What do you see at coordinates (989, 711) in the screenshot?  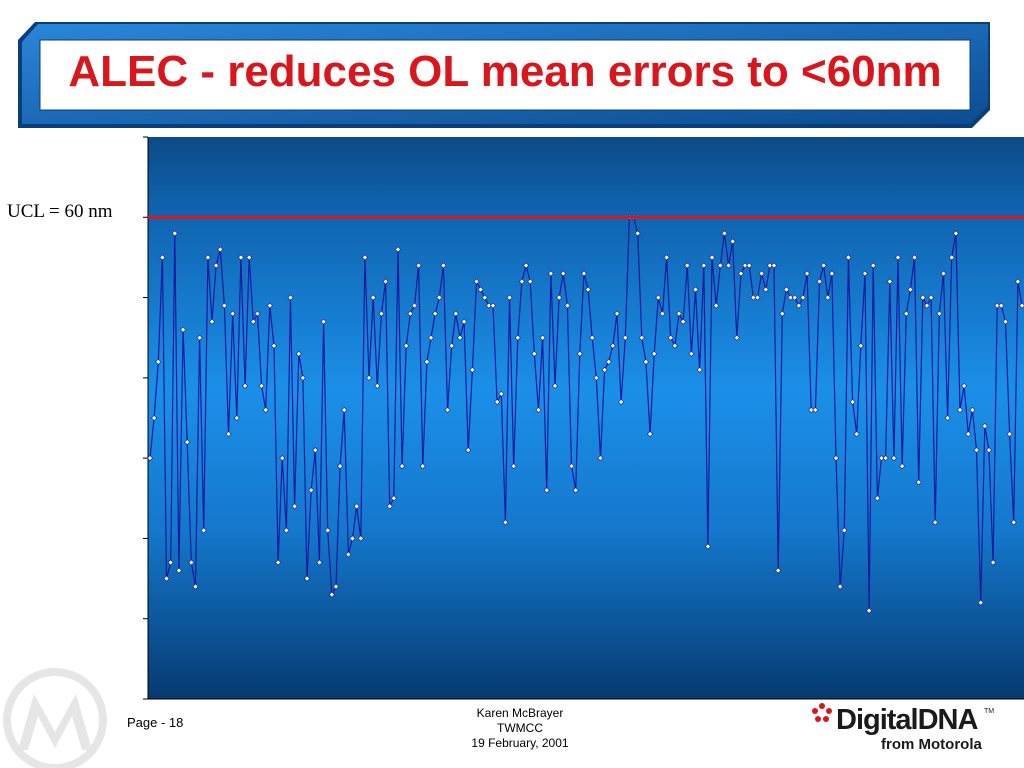 I see `trademark-mark: TM` at bounding box center [989, 711].